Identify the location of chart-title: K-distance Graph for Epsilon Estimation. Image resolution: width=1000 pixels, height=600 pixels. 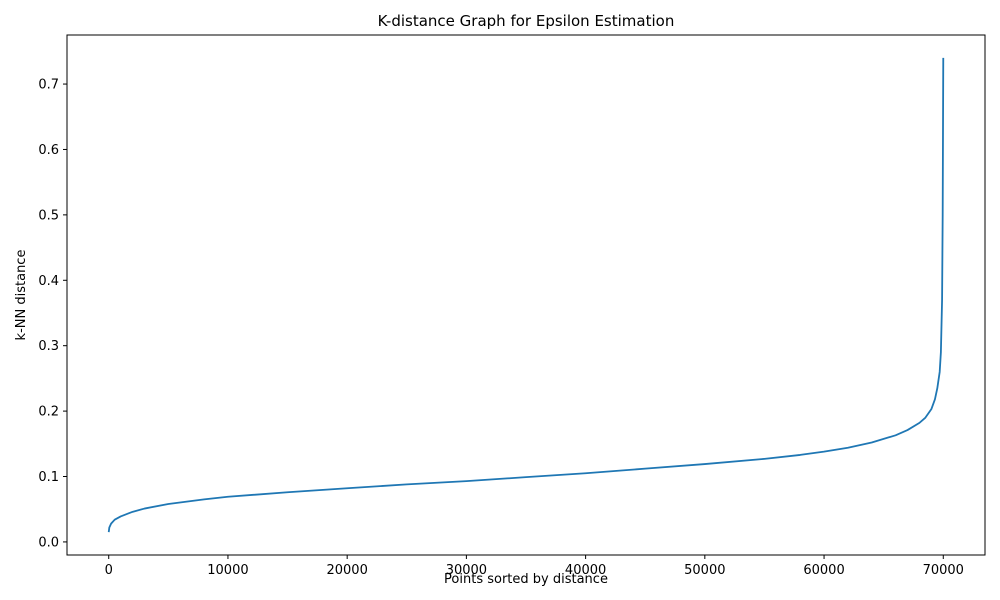
(526, 21).